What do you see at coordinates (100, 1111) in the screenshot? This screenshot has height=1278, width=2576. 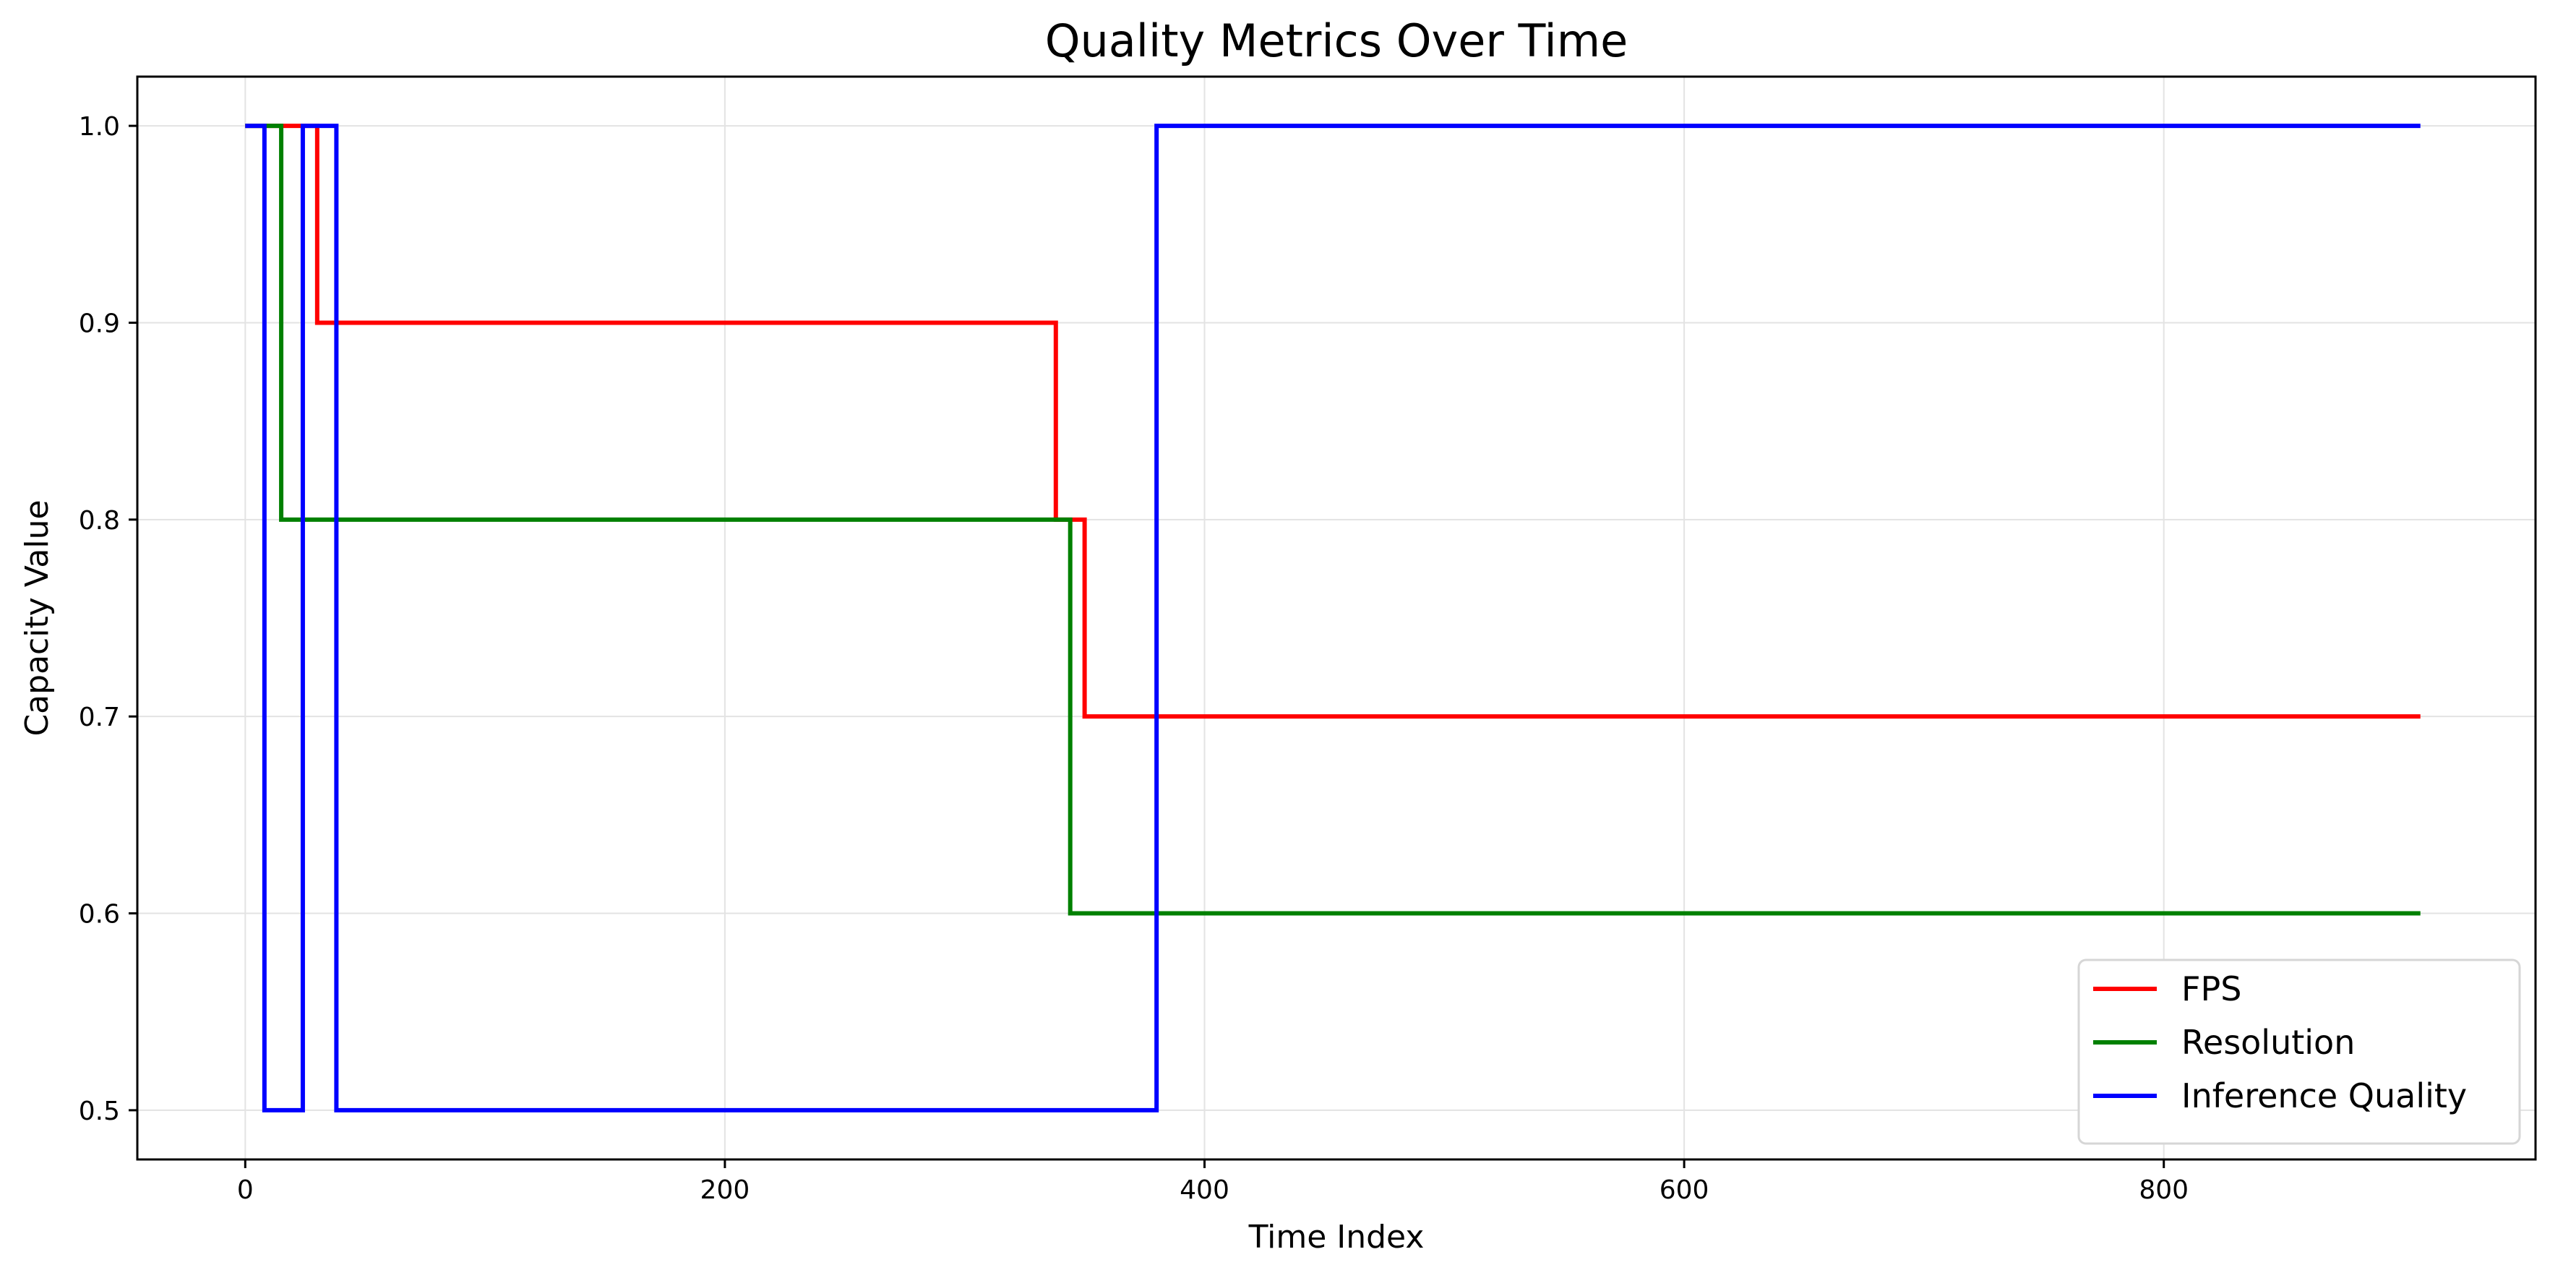 I see `y-tick-label: 0.5` at bounding box center [100, 1111].